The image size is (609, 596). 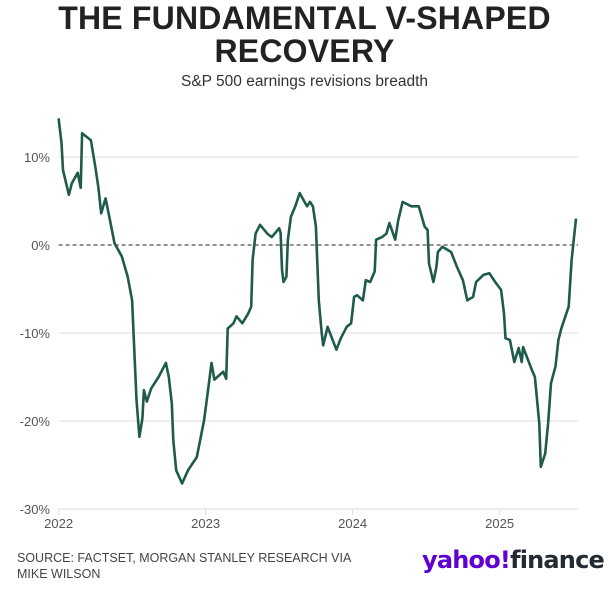 What do you see at coordinates (304, 81) in the screenshot?
I see `chart-subtitle: S&P 500 earnings revisions breadth` at bounding box center [304, 81].